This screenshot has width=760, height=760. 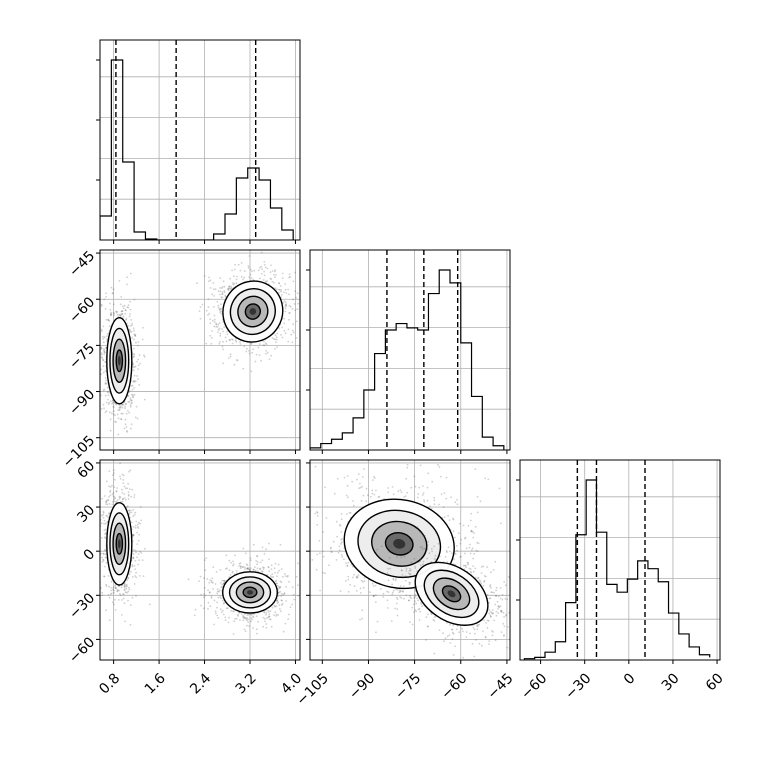 I want to click on y-tick-label: −60, so click(x=82, y=310).